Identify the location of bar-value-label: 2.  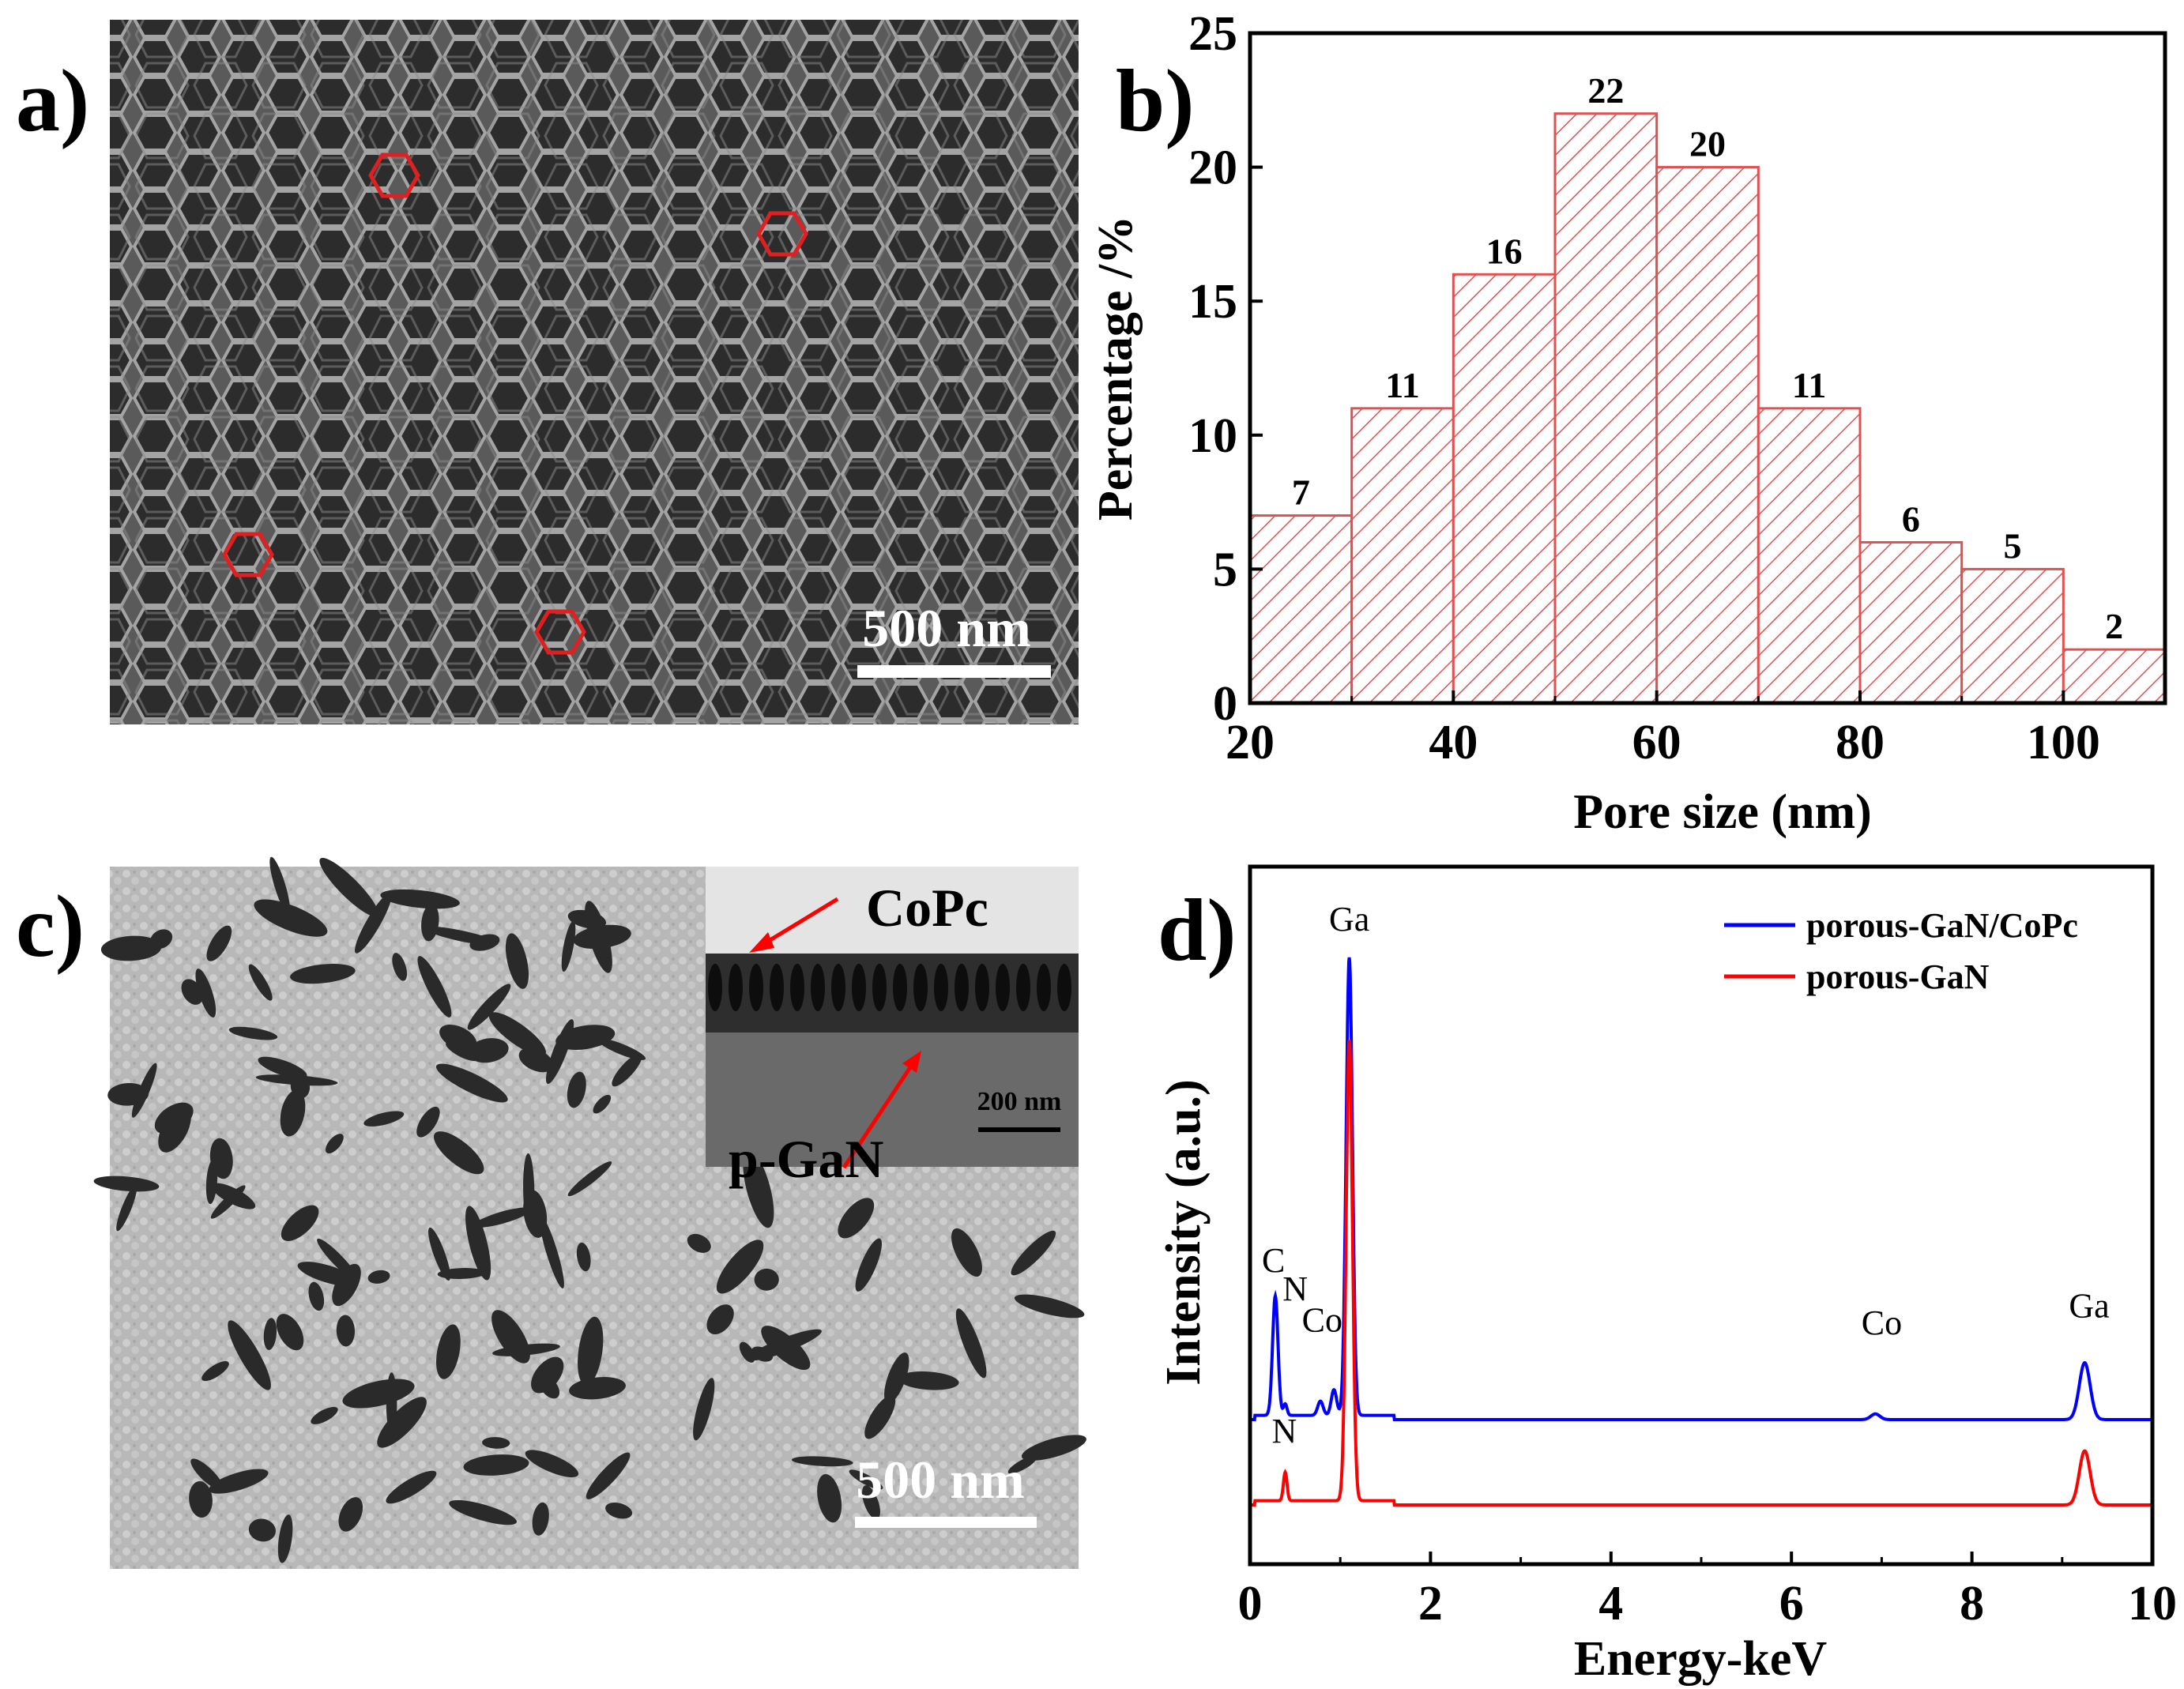
(2114, 626).